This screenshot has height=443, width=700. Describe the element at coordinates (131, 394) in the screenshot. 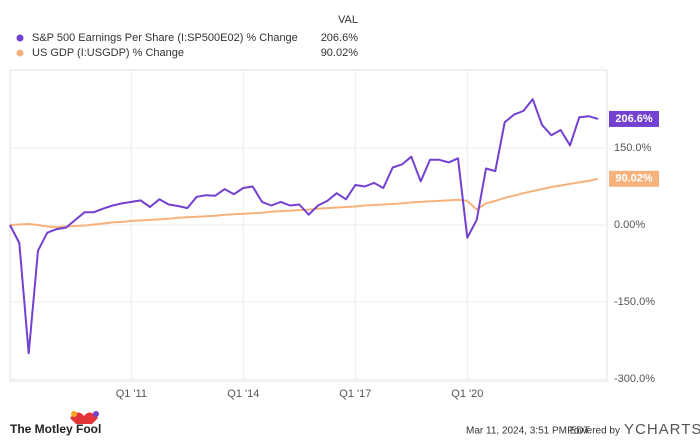

I see `x-tick-label: Q1 '11` at that location.